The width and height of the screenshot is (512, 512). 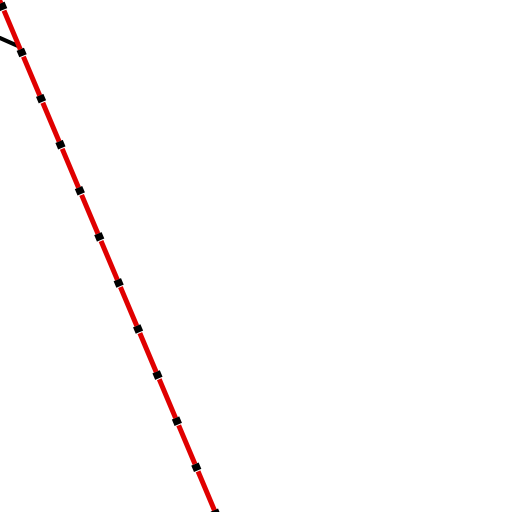 I want to click on stroke-mark, so click(x=10, y=42).